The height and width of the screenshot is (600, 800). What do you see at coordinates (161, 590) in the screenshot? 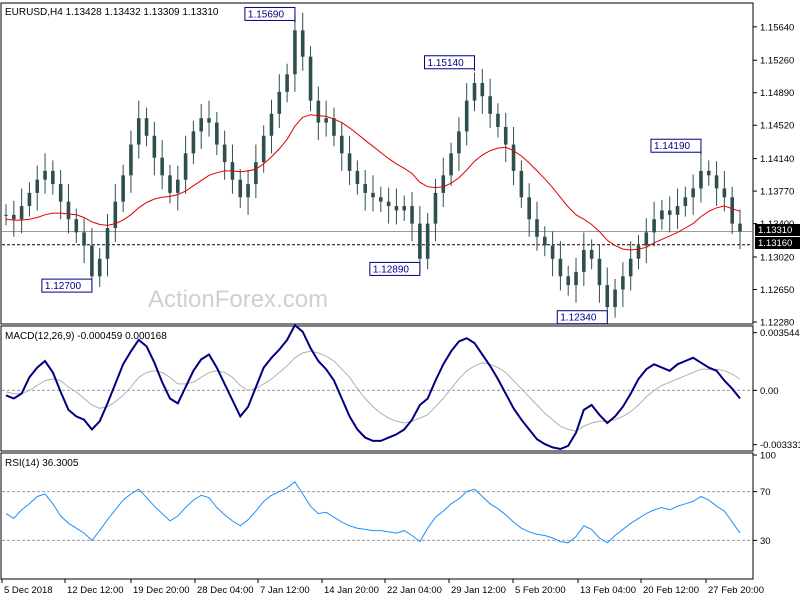
I see `time-tick-label: 19 Dec 20:00` at bounding box center [161, 590].